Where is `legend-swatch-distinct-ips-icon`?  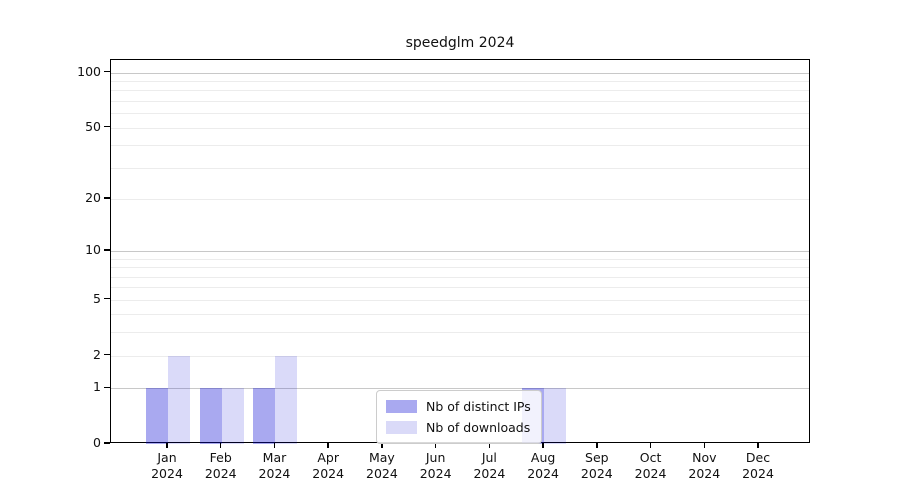 legend-swatch-distinct-ips-icon is located at coordinates (401, 406).